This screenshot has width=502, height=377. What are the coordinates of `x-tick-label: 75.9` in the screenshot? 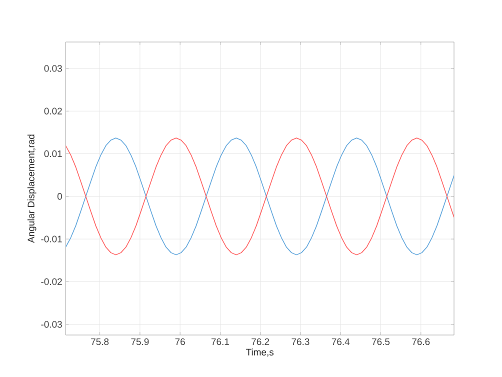 It's located at (140, 342).